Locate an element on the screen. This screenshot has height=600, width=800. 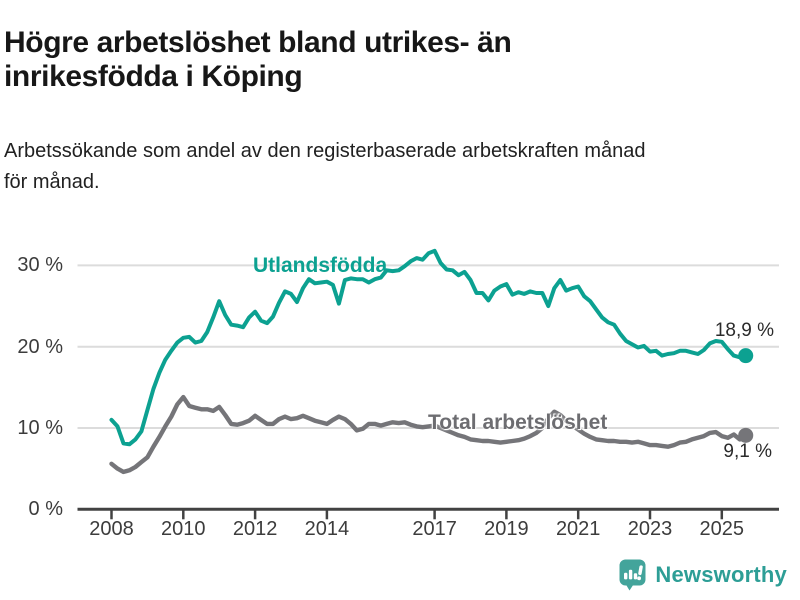
brand-name: Newsworthy is located at coordinates (721, 574).